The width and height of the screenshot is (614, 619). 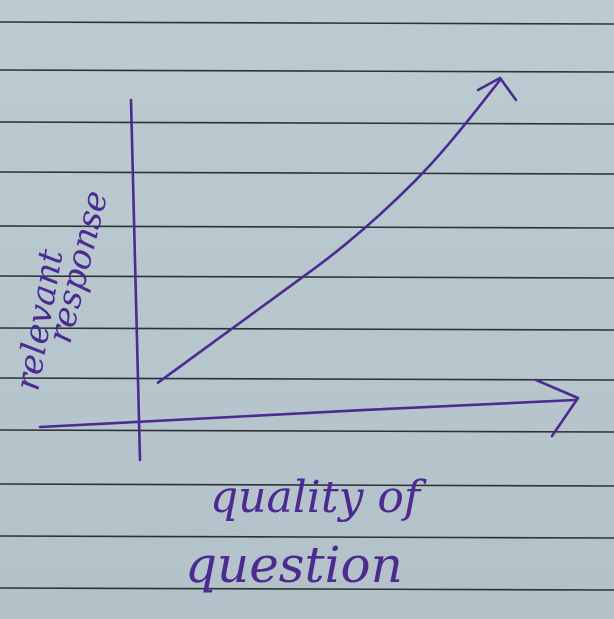 What do you see at coordinates (497, 89) in the screenshot?
I see `curve-arrowhead` at bounding box center [497, 89].